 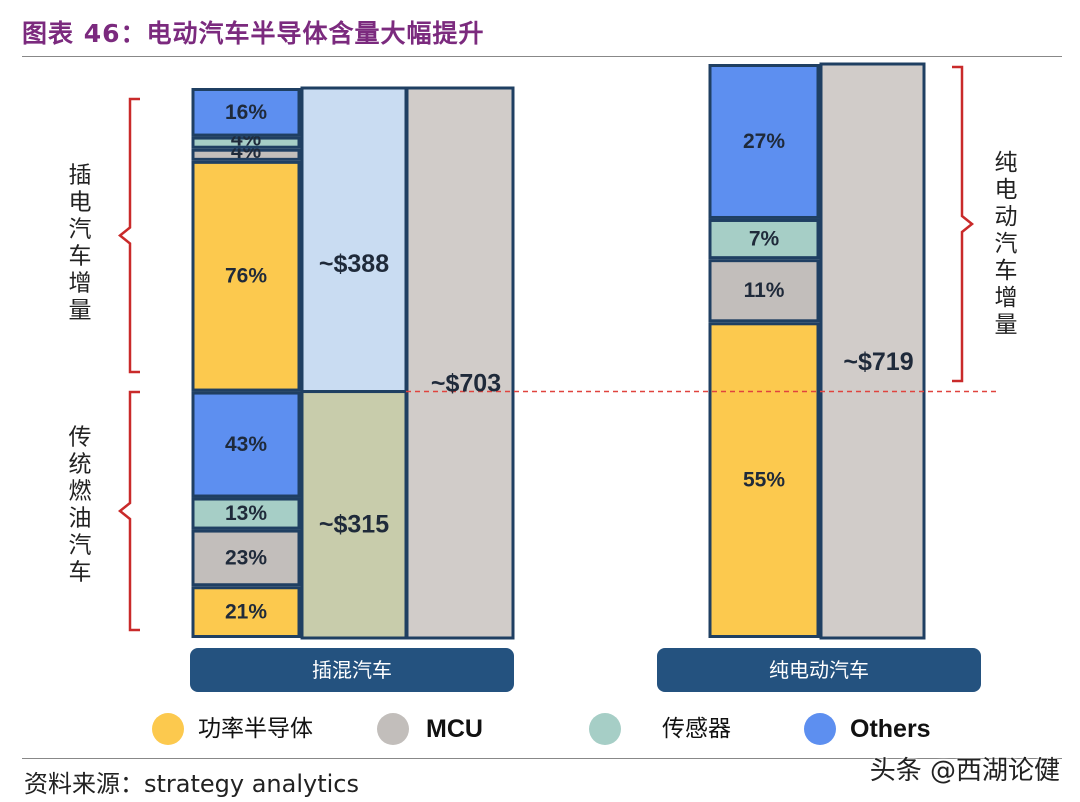 I want to click on phev-total-bar, so click(x=460, y=363).